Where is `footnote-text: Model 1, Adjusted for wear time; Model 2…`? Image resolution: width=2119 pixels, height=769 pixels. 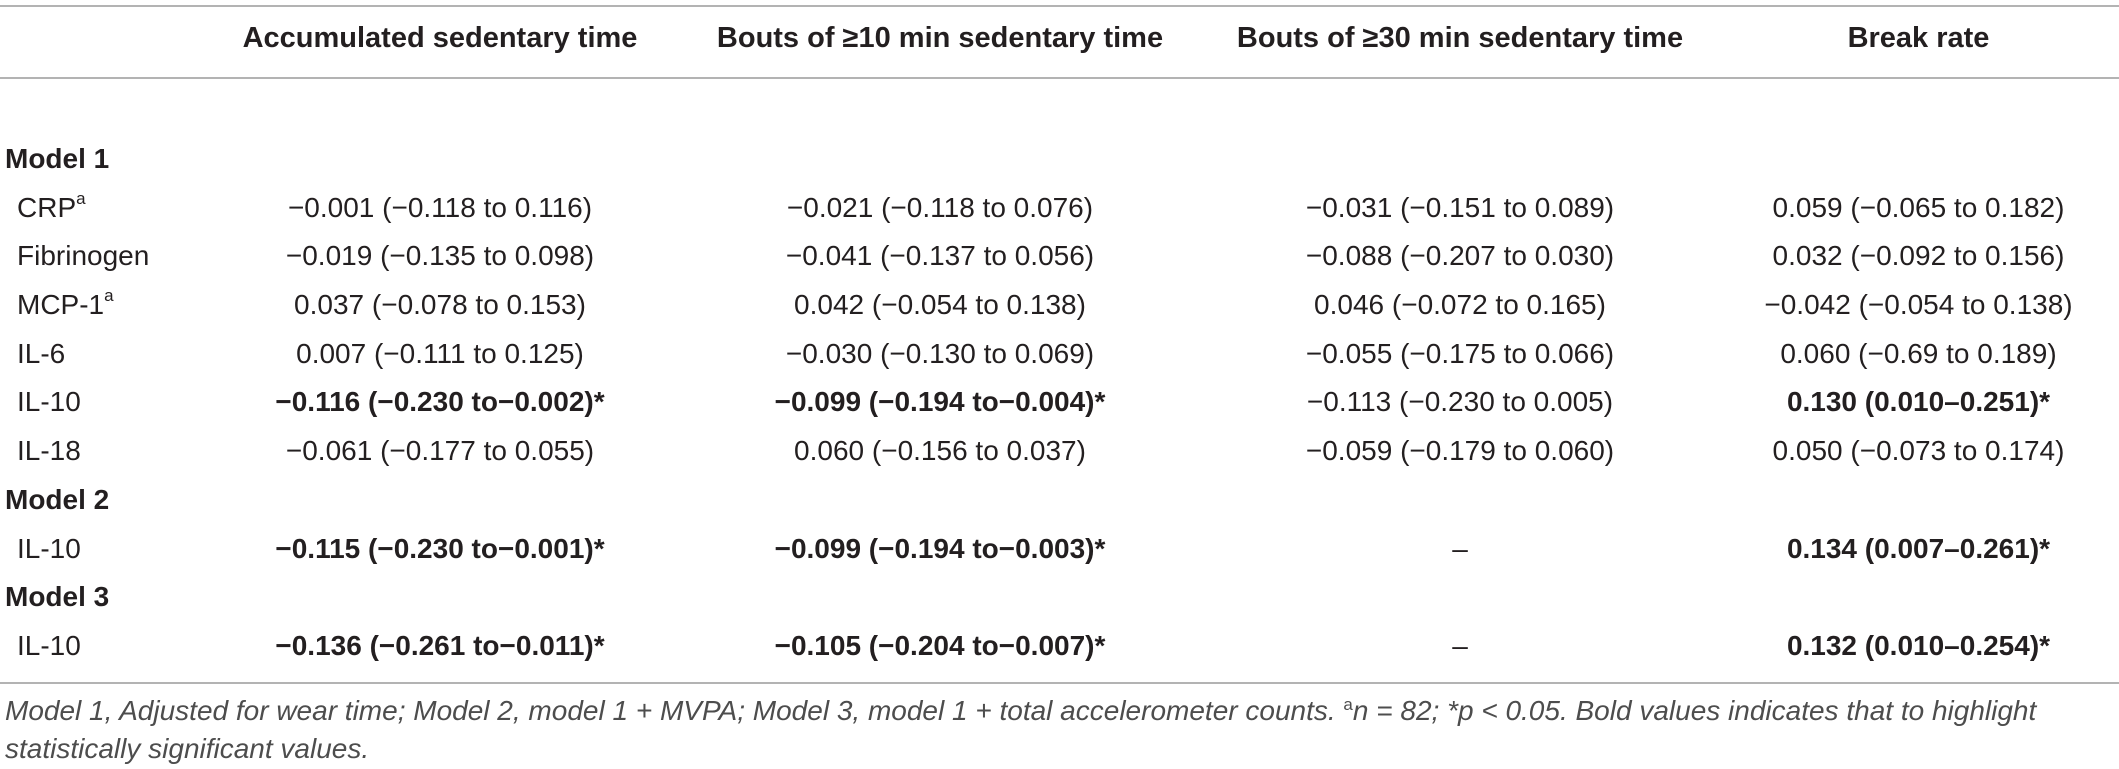
footnote-text: Model 1, Adjusted for wear time; Model 2… is located at coordinates (674, 710).